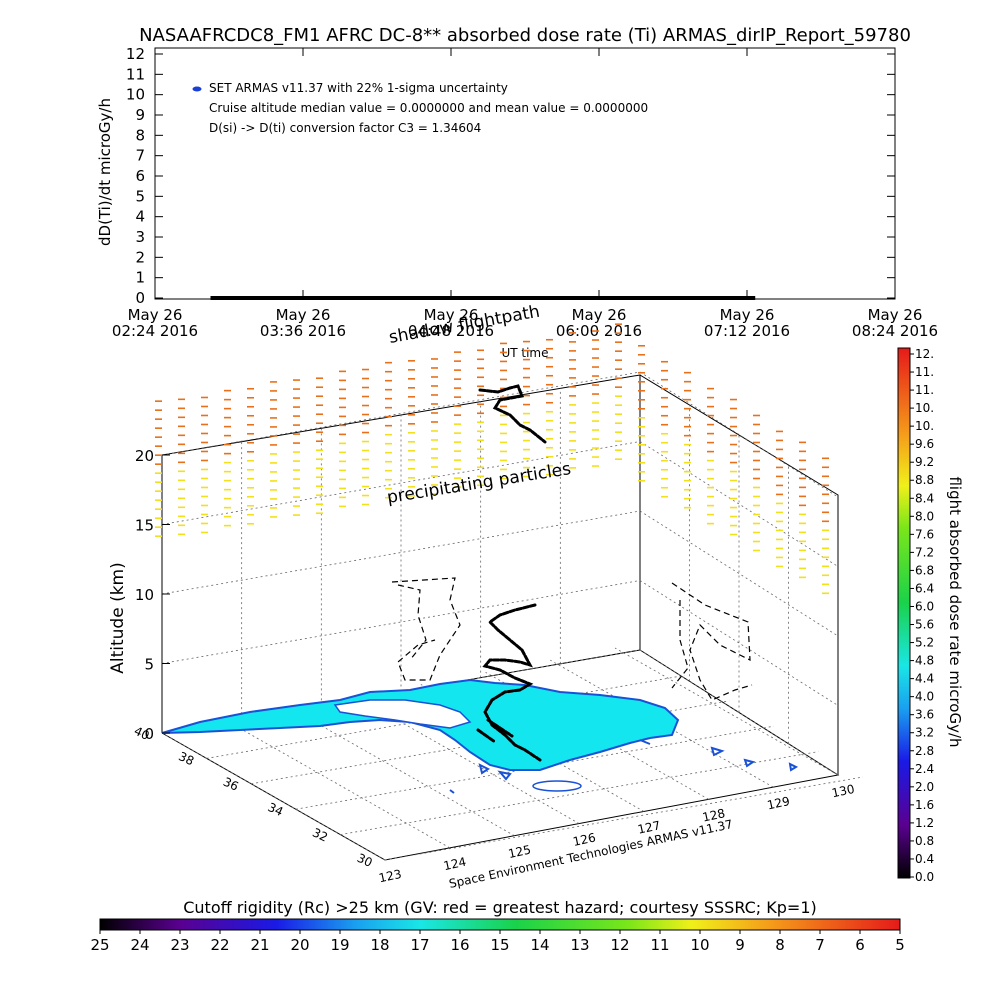  I want to click on ocean-region, so click(480, 736).